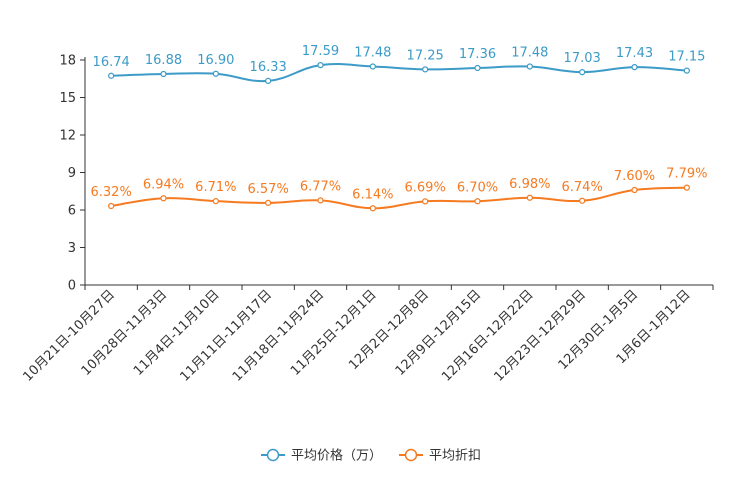  What do you see at coordinates (67, 98) in the screenshot?
I see `y-tick-label: 15` at bounding box center [67, 98].